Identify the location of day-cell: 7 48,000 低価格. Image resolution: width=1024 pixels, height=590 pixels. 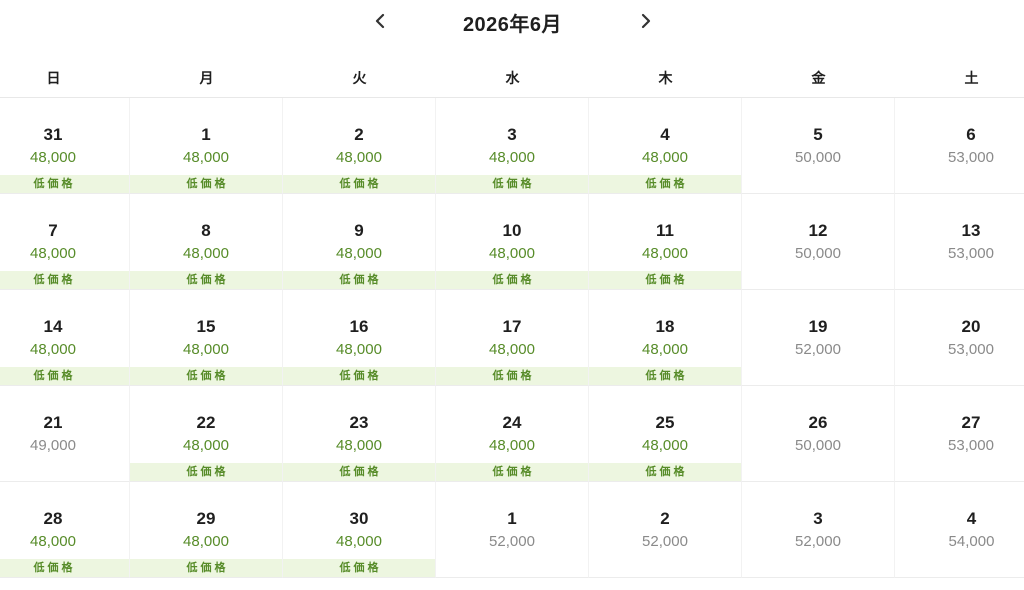
(65, 242).